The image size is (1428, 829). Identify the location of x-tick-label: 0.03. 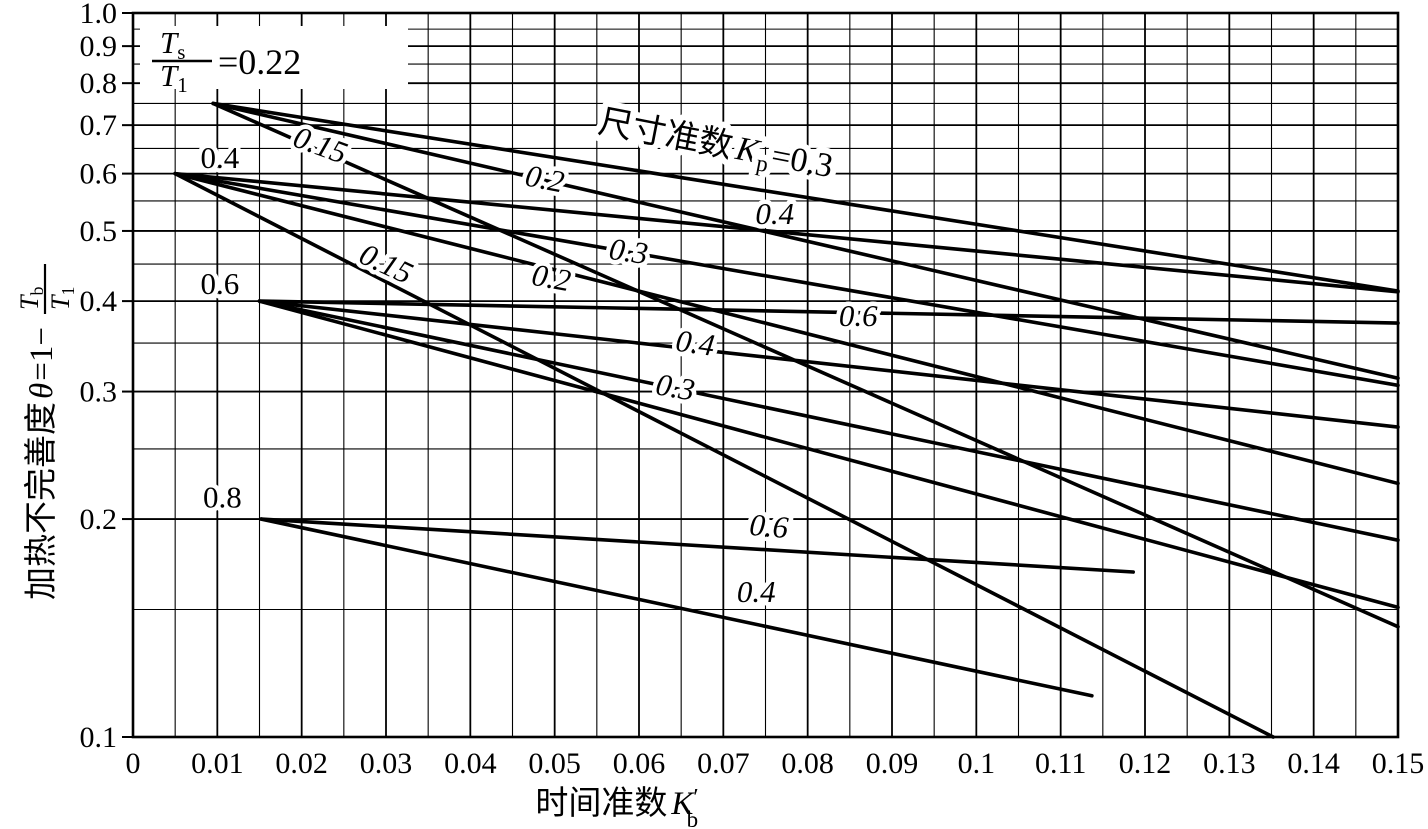
(386, 763).